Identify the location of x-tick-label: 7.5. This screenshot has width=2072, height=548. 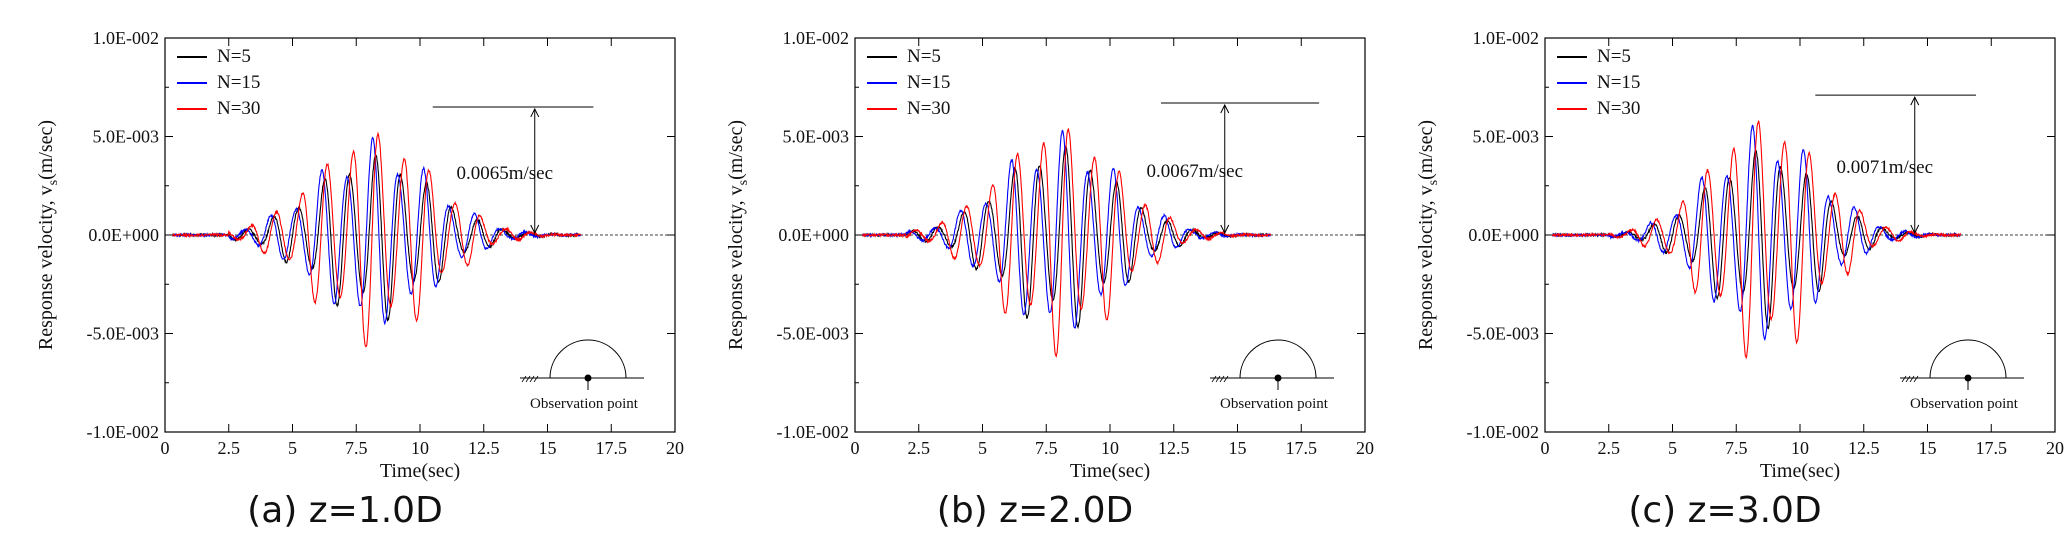
(1046, 448).